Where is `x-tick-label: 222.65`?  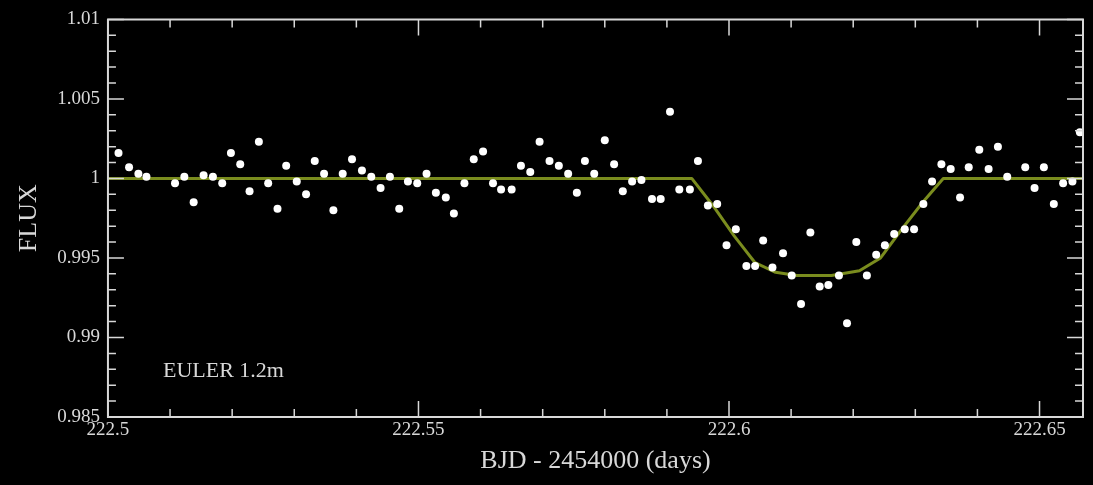
x-tick-label: 222.65 is located at coordinates (1039, 429).